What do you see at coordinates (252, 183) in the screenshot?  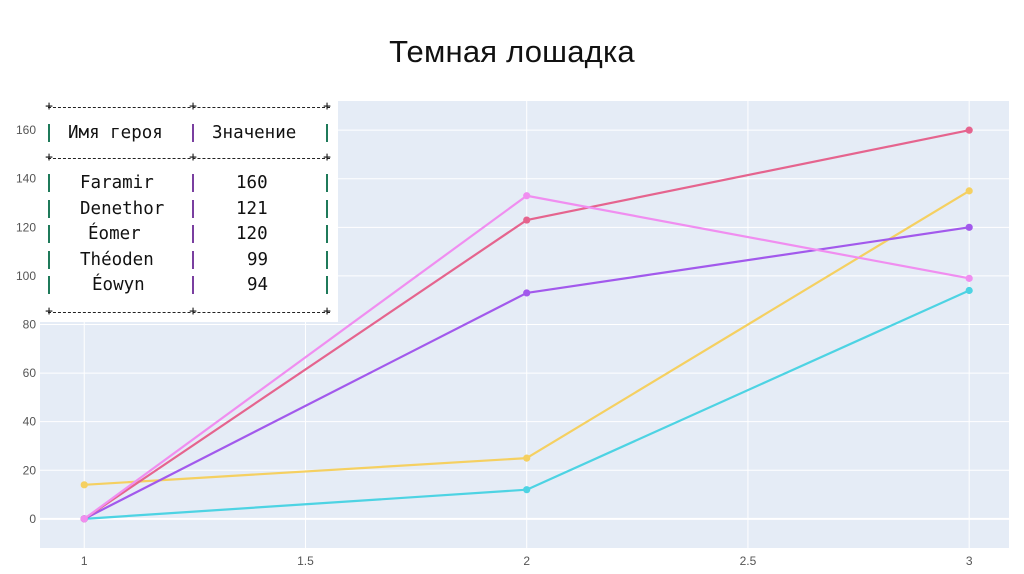 I see `hero-value: 160` at bounding box center [252, 183].